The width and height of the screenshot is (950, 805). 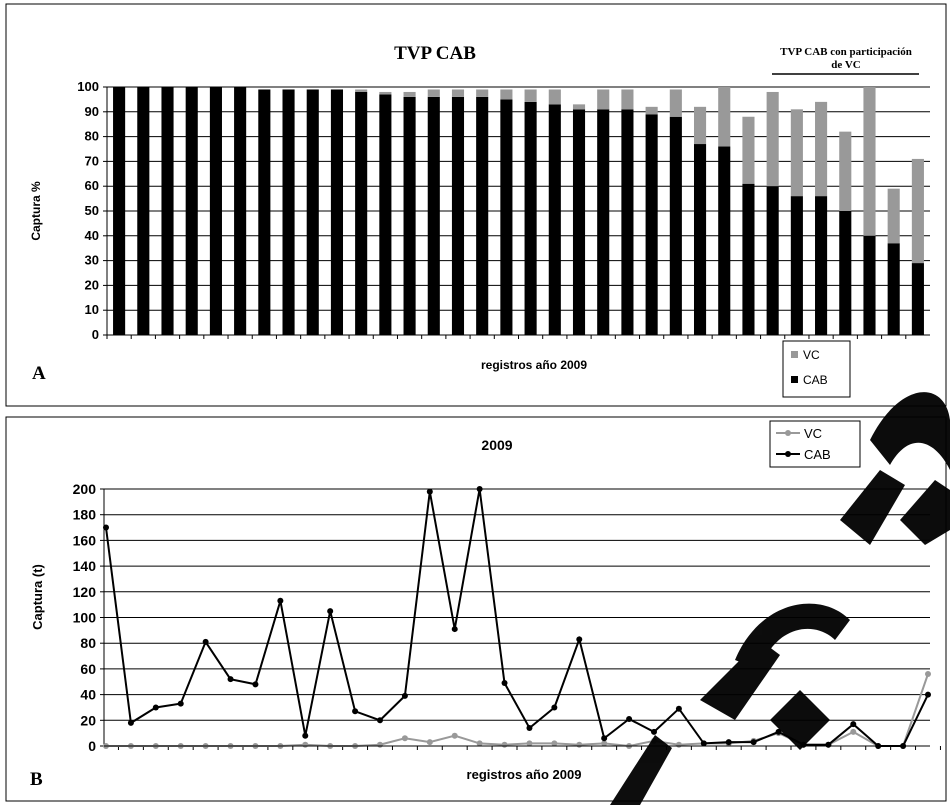 I want to click on legend-label-cab: CAB, so click(x=815, y=380).